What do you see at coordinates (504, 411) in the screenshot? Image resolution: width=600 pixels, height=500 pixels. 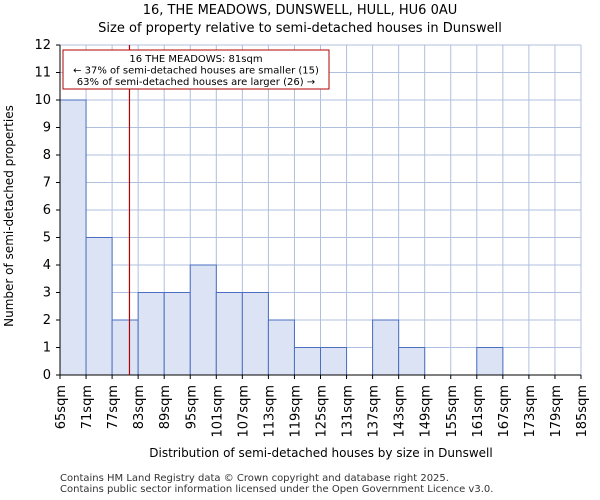 I see `x-tick-label: 167sqm` at bounding box center [504, 411].